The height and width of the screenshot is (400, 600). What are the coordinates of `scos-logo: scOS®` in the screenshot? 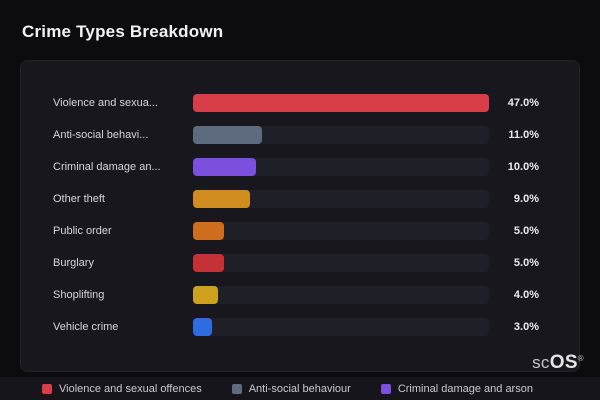 It's located at (558, 363).